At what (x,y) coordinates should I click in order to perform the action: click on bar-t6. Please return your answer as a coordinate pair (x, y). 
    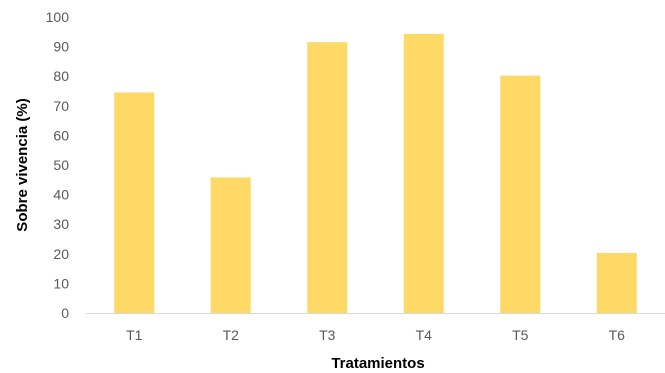
    Looking at the image, I should click on (616, 282).